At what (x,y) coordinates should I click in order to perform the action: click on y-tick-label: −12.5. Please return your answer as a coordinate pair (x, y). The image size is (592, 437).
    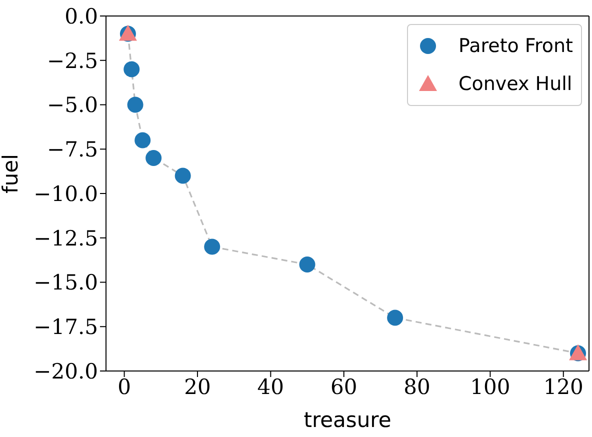
    Looking at the image, I should click on (66, 238).